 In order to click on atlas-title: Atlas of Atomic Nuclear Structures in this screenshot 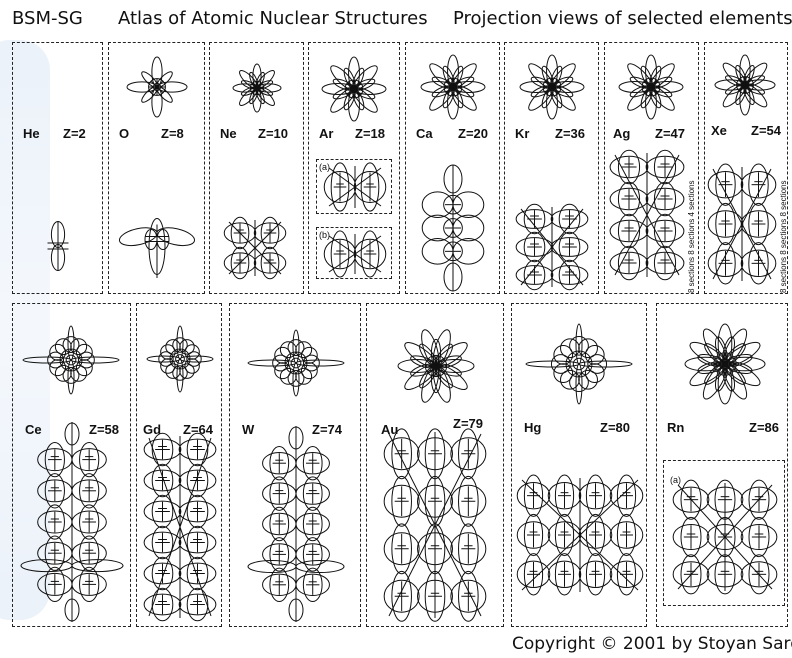, I will do `click(273, 18)`.